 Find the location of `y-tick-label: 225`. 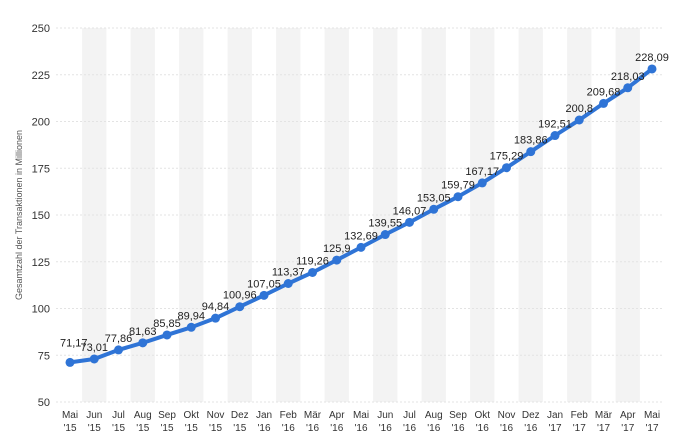

y-tick-label: 225 is located at coordinates (41, 76).